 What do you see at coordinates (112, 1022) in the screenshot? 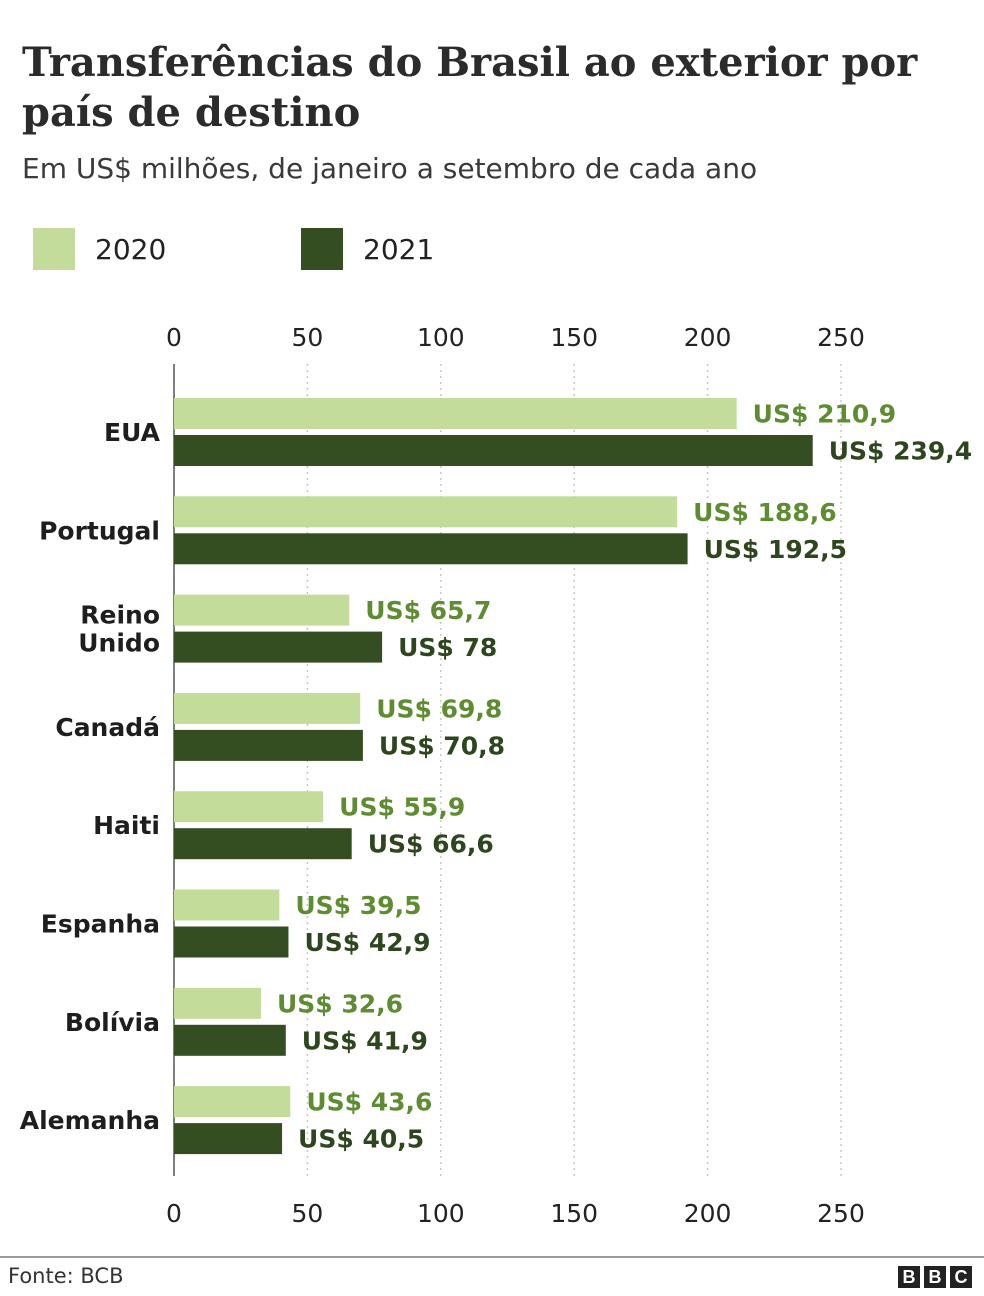
I see `category-label: Bolívia` at bounding box center [112, 1022].